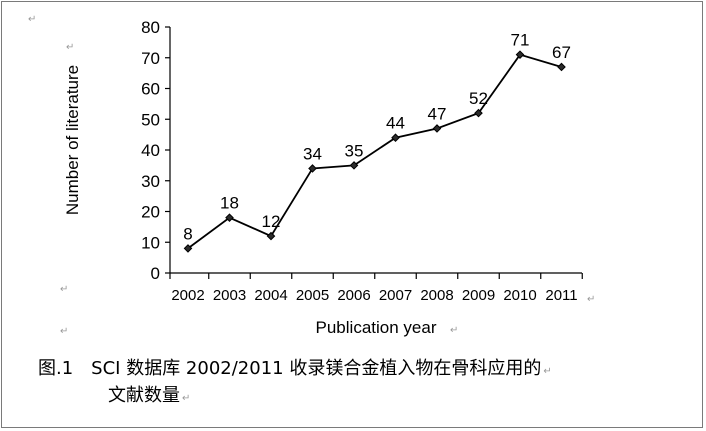 This screenshot has height=431, width=706. What do you see at coordinates (561, 52) in the screenshot?
I see `data-label: 67` at bounding box center [561, 52].